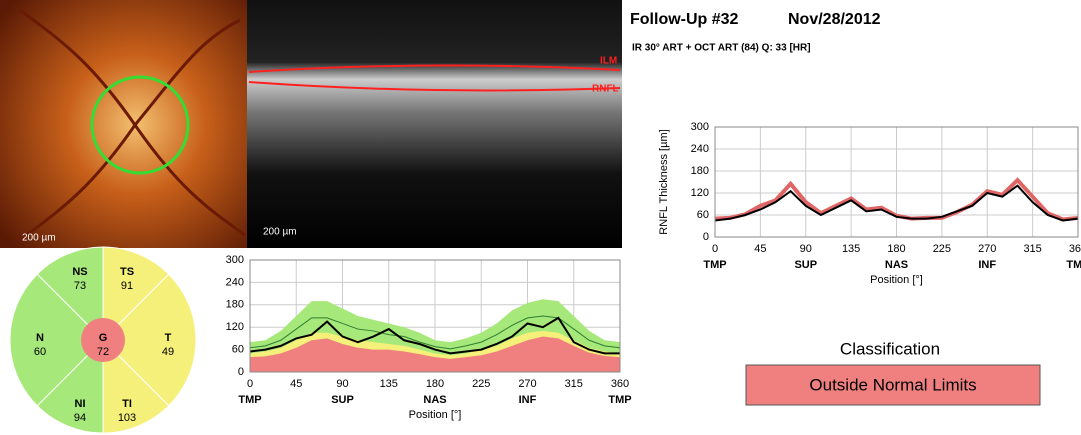  I want to click on sector-label: G, so click(103, 338).